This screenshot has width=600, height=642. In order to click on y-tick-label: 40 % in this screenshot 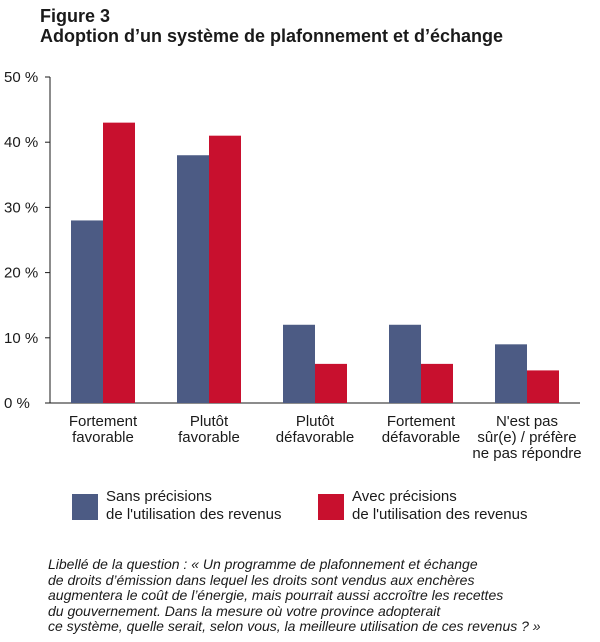, I will do `click(21, 142)`.